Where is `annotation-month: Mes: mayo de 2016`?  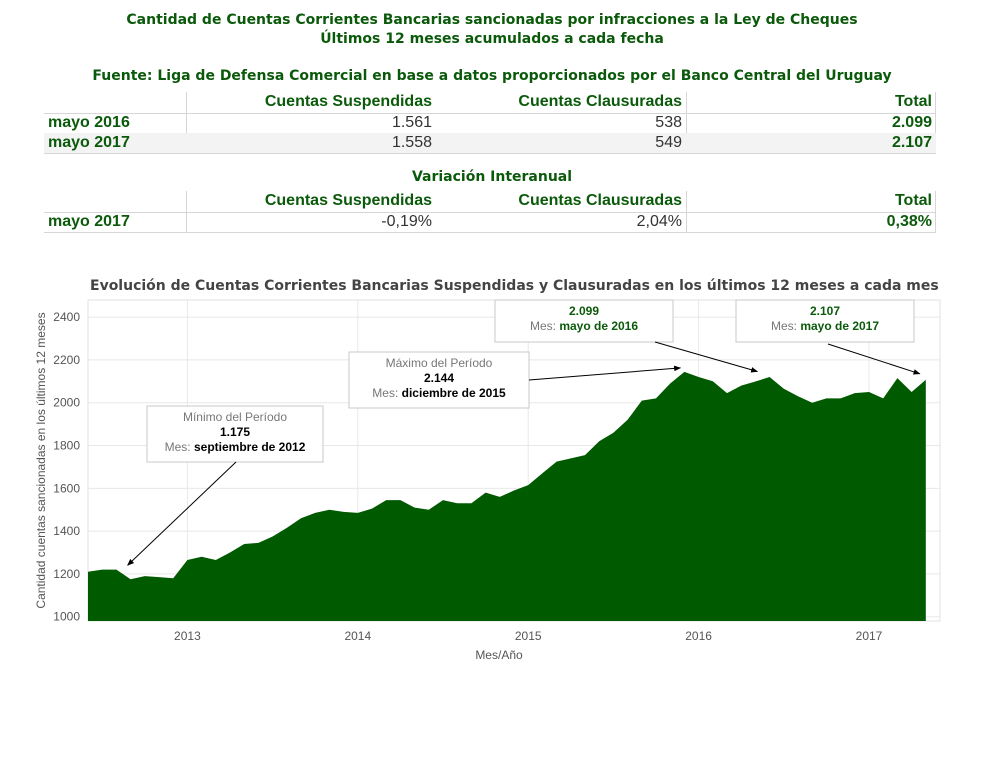
annotation-month: Mes: mayo de 2016 is located at coordinates (584, 326).